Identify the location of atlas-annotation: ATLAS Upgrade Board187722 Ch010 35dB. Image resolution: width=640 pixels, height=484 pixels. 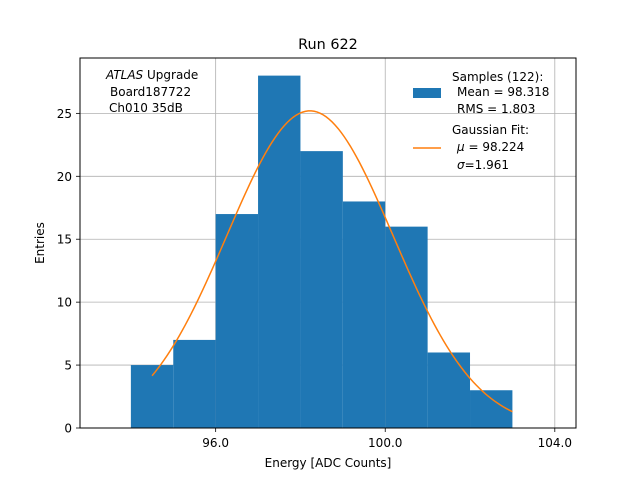
(151, 91).